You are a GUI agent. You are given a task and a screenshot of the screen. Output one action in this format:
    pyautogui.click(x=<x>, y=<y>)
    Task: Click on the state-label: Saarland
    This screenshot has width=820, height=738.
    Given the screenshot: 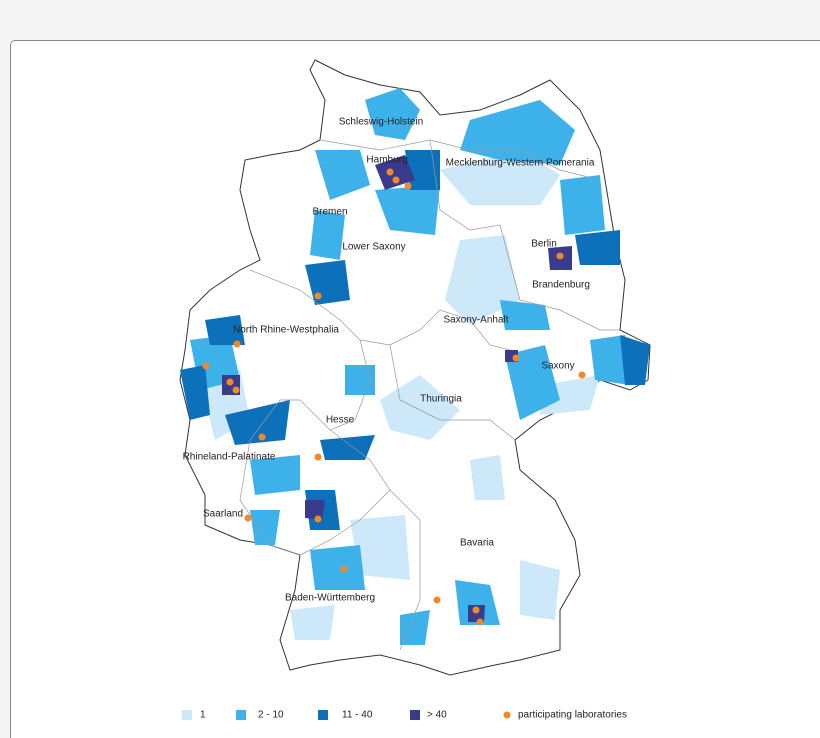 What is the action you would take?
    pyautogui.click(x=223, y=514)
    